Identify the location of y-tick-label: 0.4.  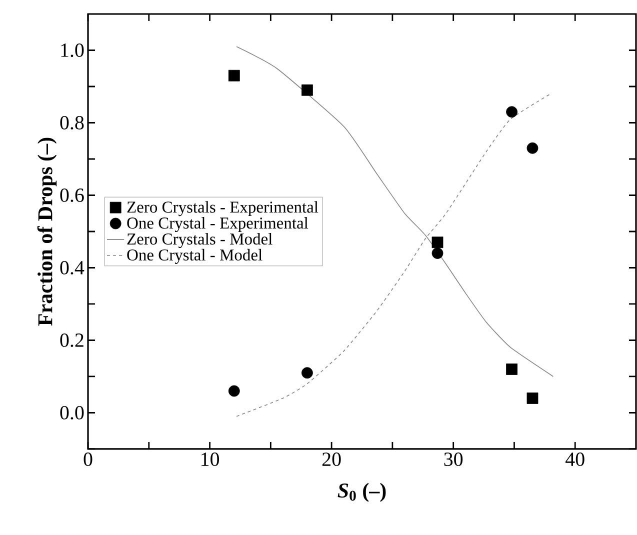
(72, 267).